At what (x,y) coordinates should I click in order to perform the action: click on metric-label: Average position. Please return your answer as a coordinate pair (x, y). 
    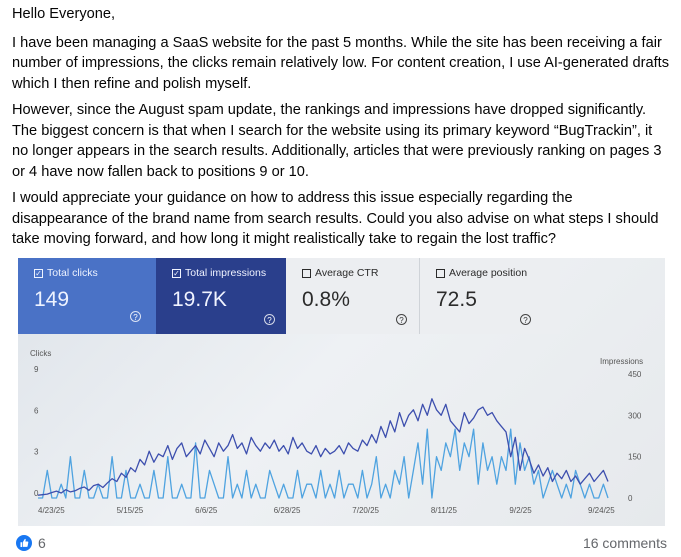
    Looking at the image, I should click on (488, 273).